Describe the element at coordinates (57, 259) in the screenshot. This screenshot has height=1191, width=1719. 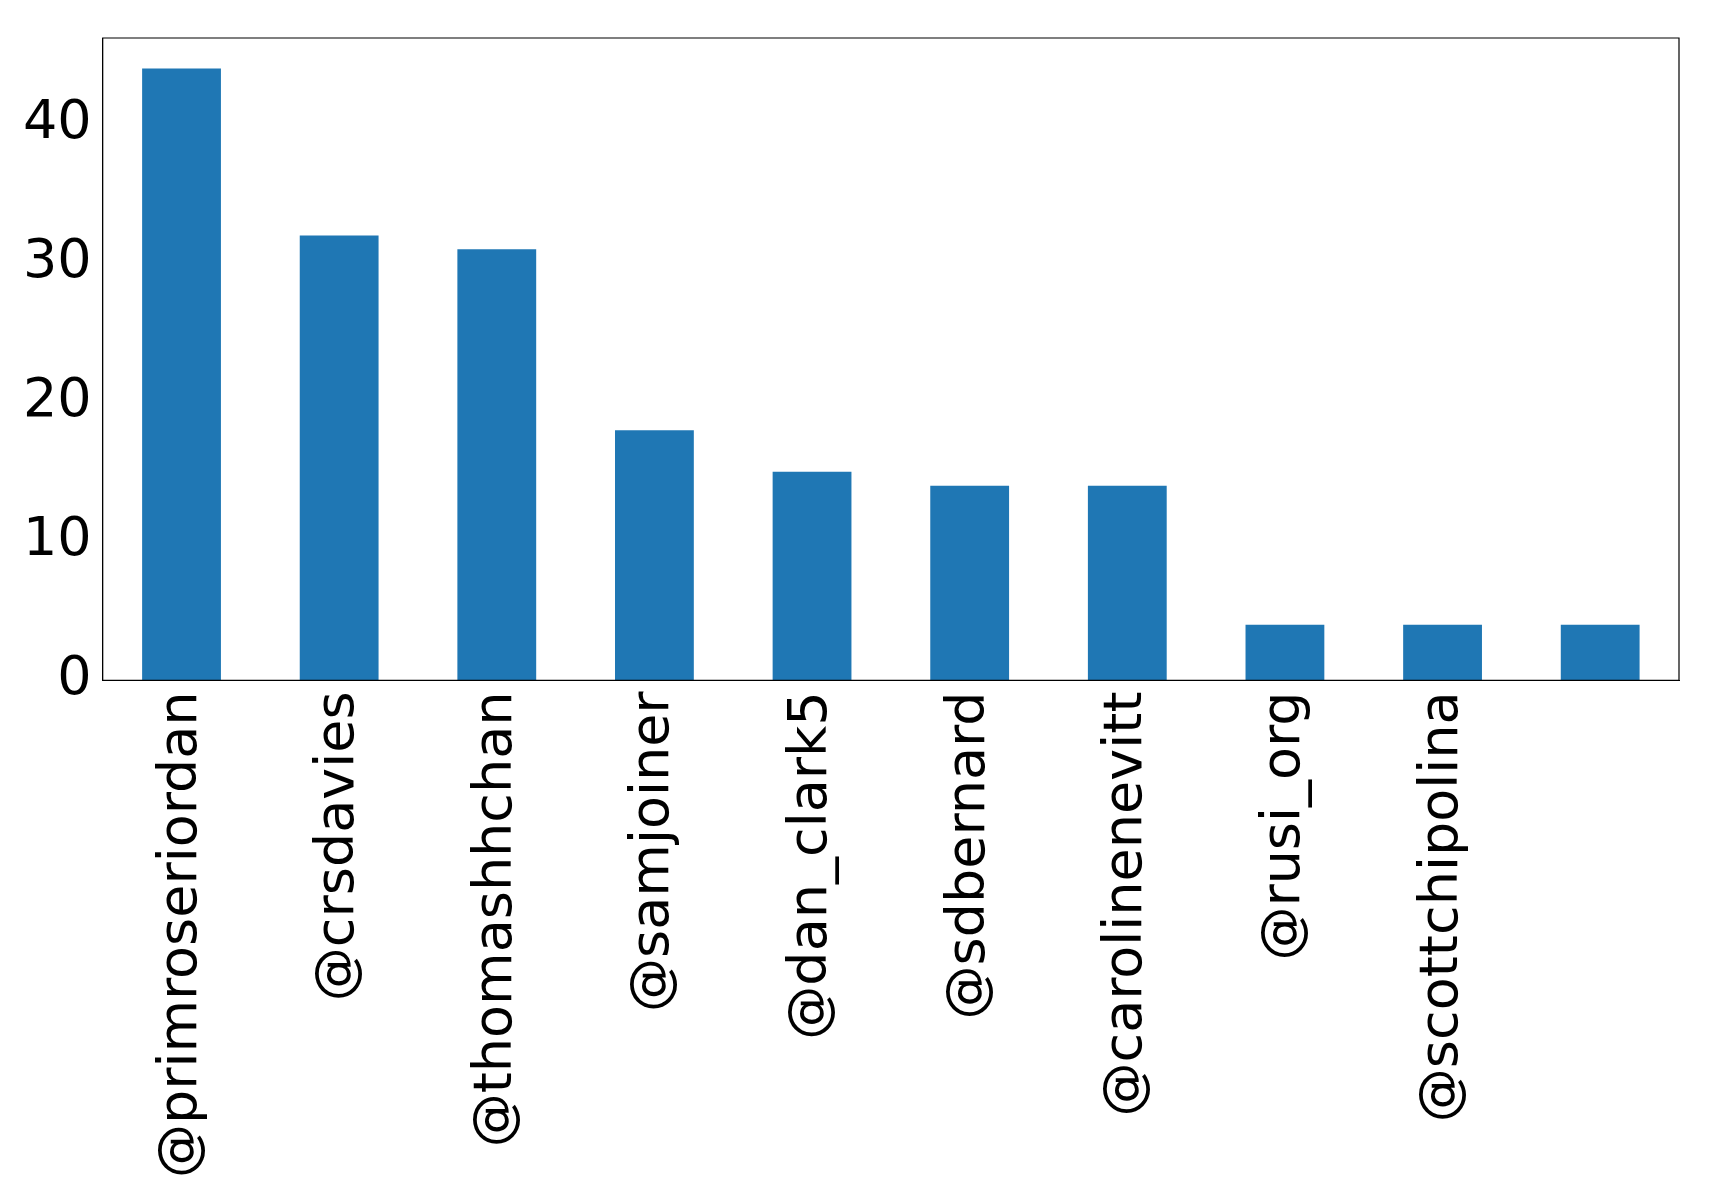
I see `y-tick-label: 30` at that location.